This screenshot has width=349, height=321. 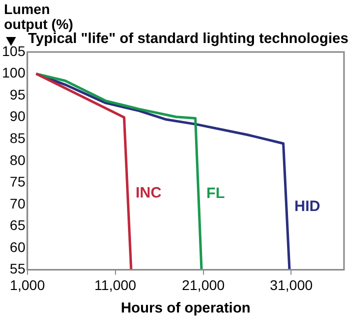 I want to click on y-tick-label: 80, so click(x=18, y=160).